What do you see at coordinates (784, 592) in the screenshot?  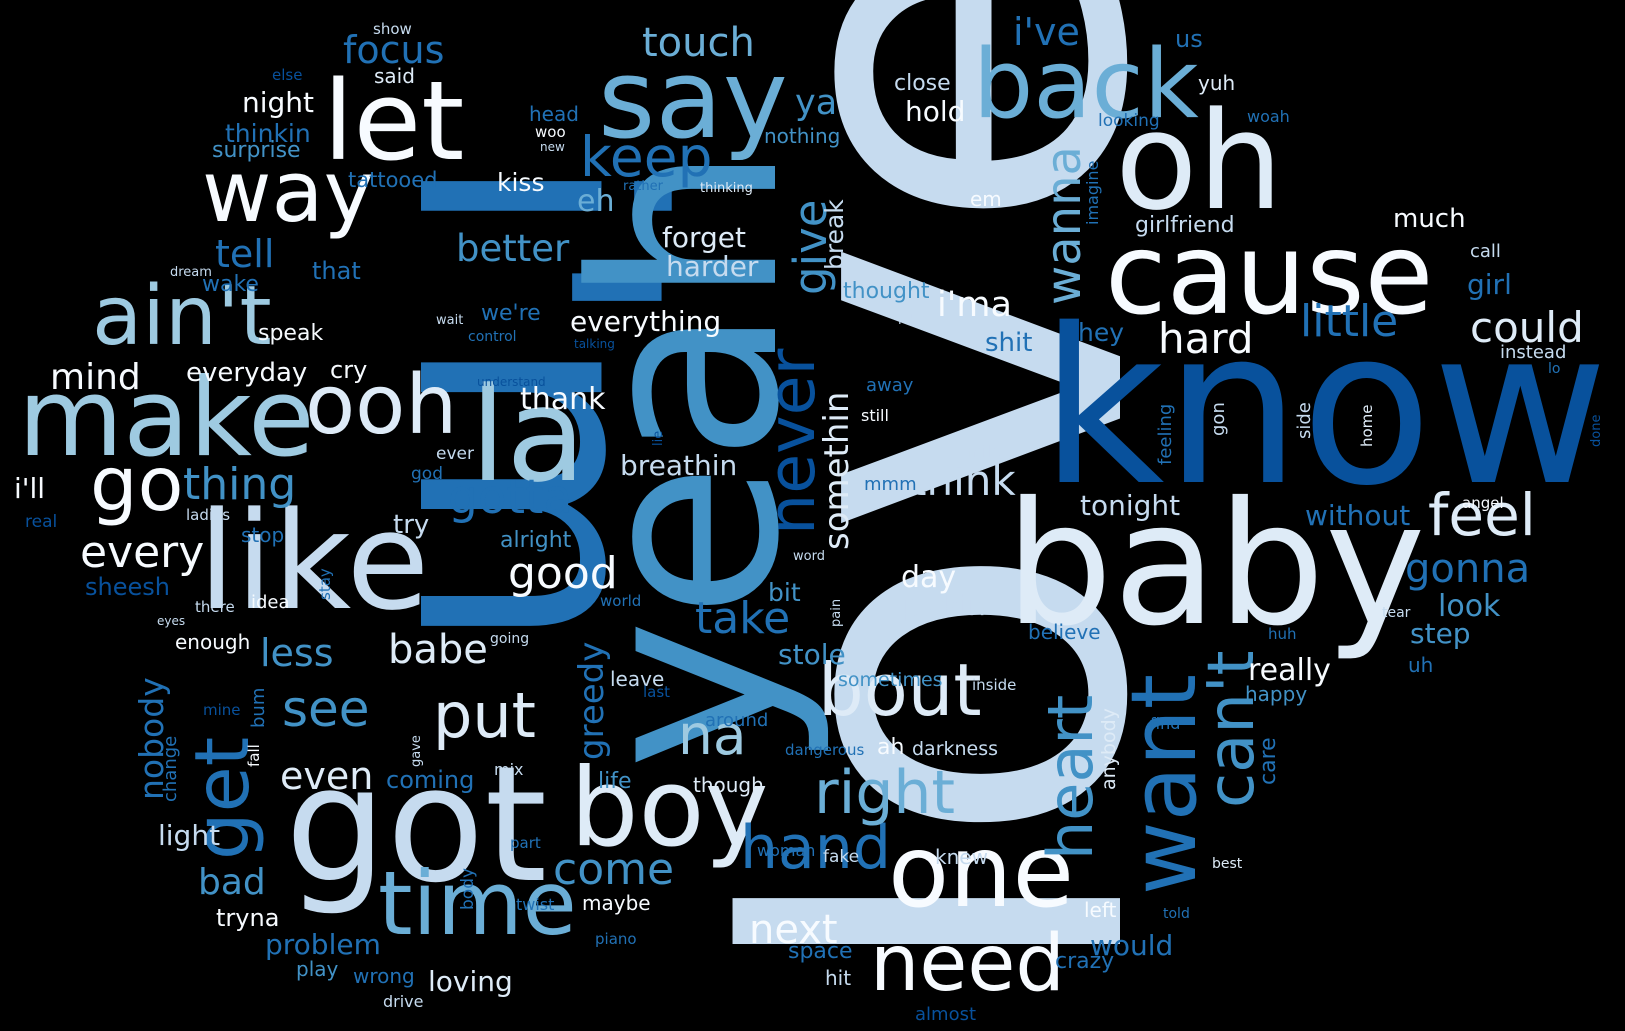 I see `word: bit` at bounding box center [784, 592].